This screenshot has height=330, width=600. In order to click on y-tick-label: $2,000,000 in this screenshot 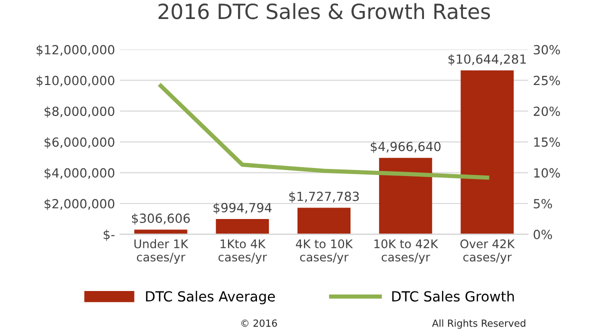, I will do `click(79, 204)`.